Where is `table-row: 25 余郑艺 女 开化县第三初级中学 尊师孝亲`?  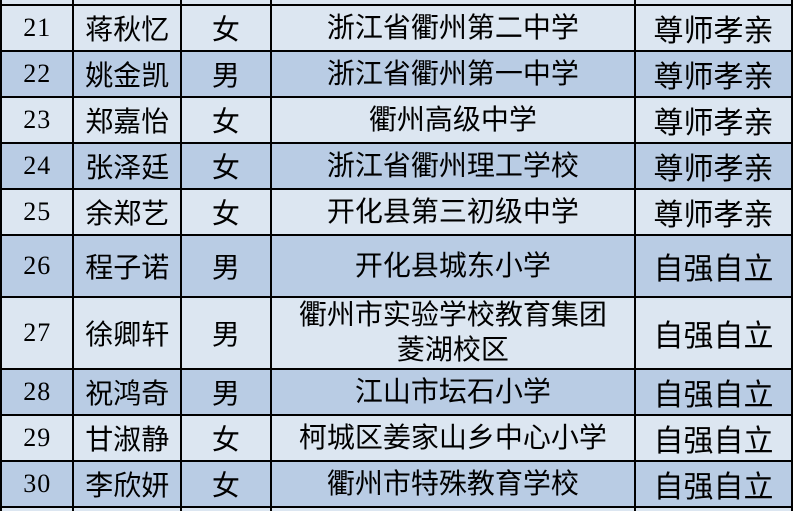 table-row: 25 余郑艺 女 开化县第三初级中学 尊师孝亲 is located at coordinates (396, 212).